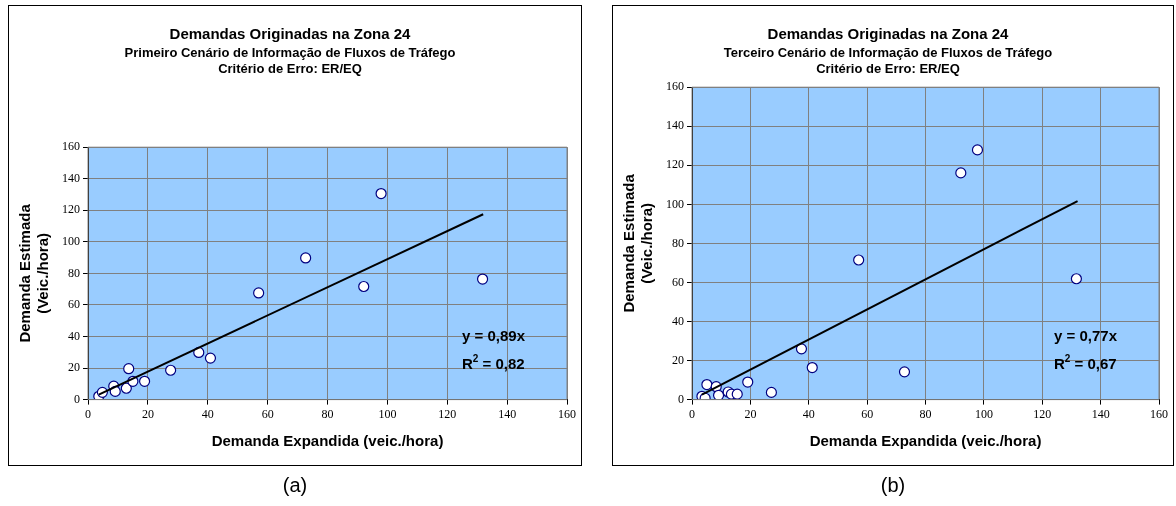  Describe the element at coordinates (893, 485) in the screenshot. I see `text: (b)` at that location.